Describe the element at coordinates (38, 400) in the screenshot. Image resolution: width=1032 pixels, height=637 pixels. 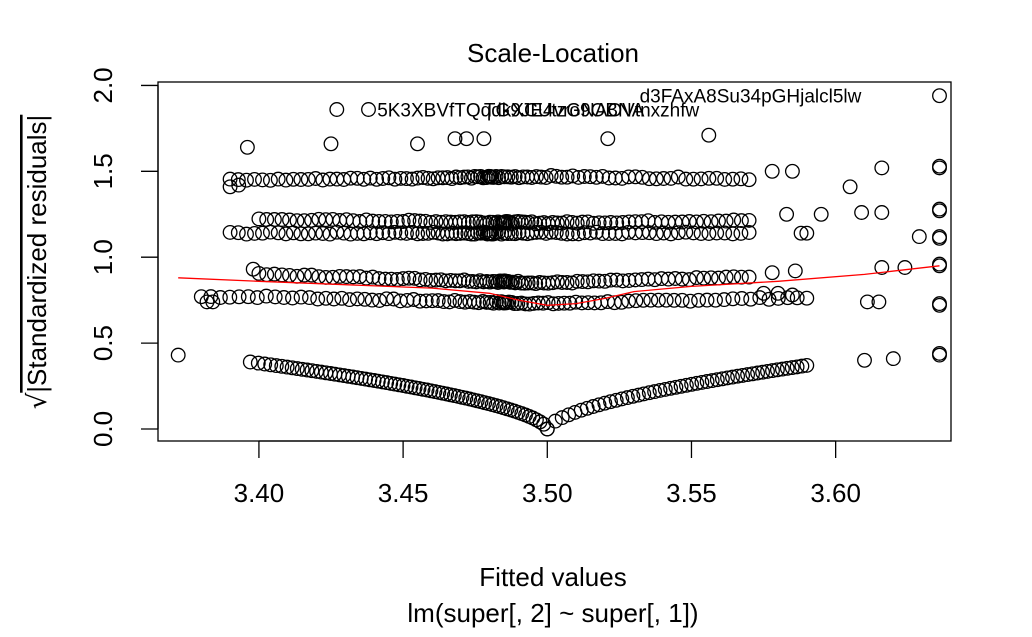
I see `sqrt-sign: √` at that location.